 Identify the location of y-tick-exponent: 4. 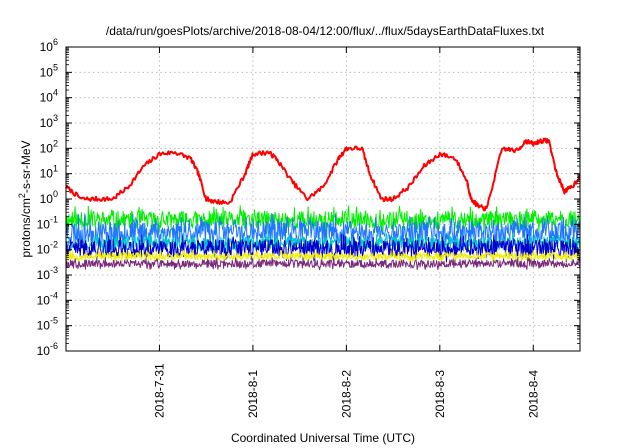
(55, 93).